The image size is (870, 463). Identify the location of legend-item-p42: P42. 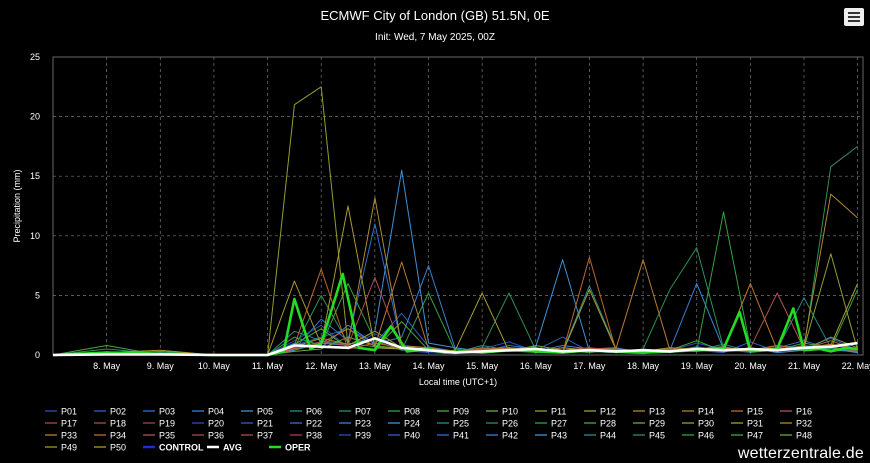
(502, 436).